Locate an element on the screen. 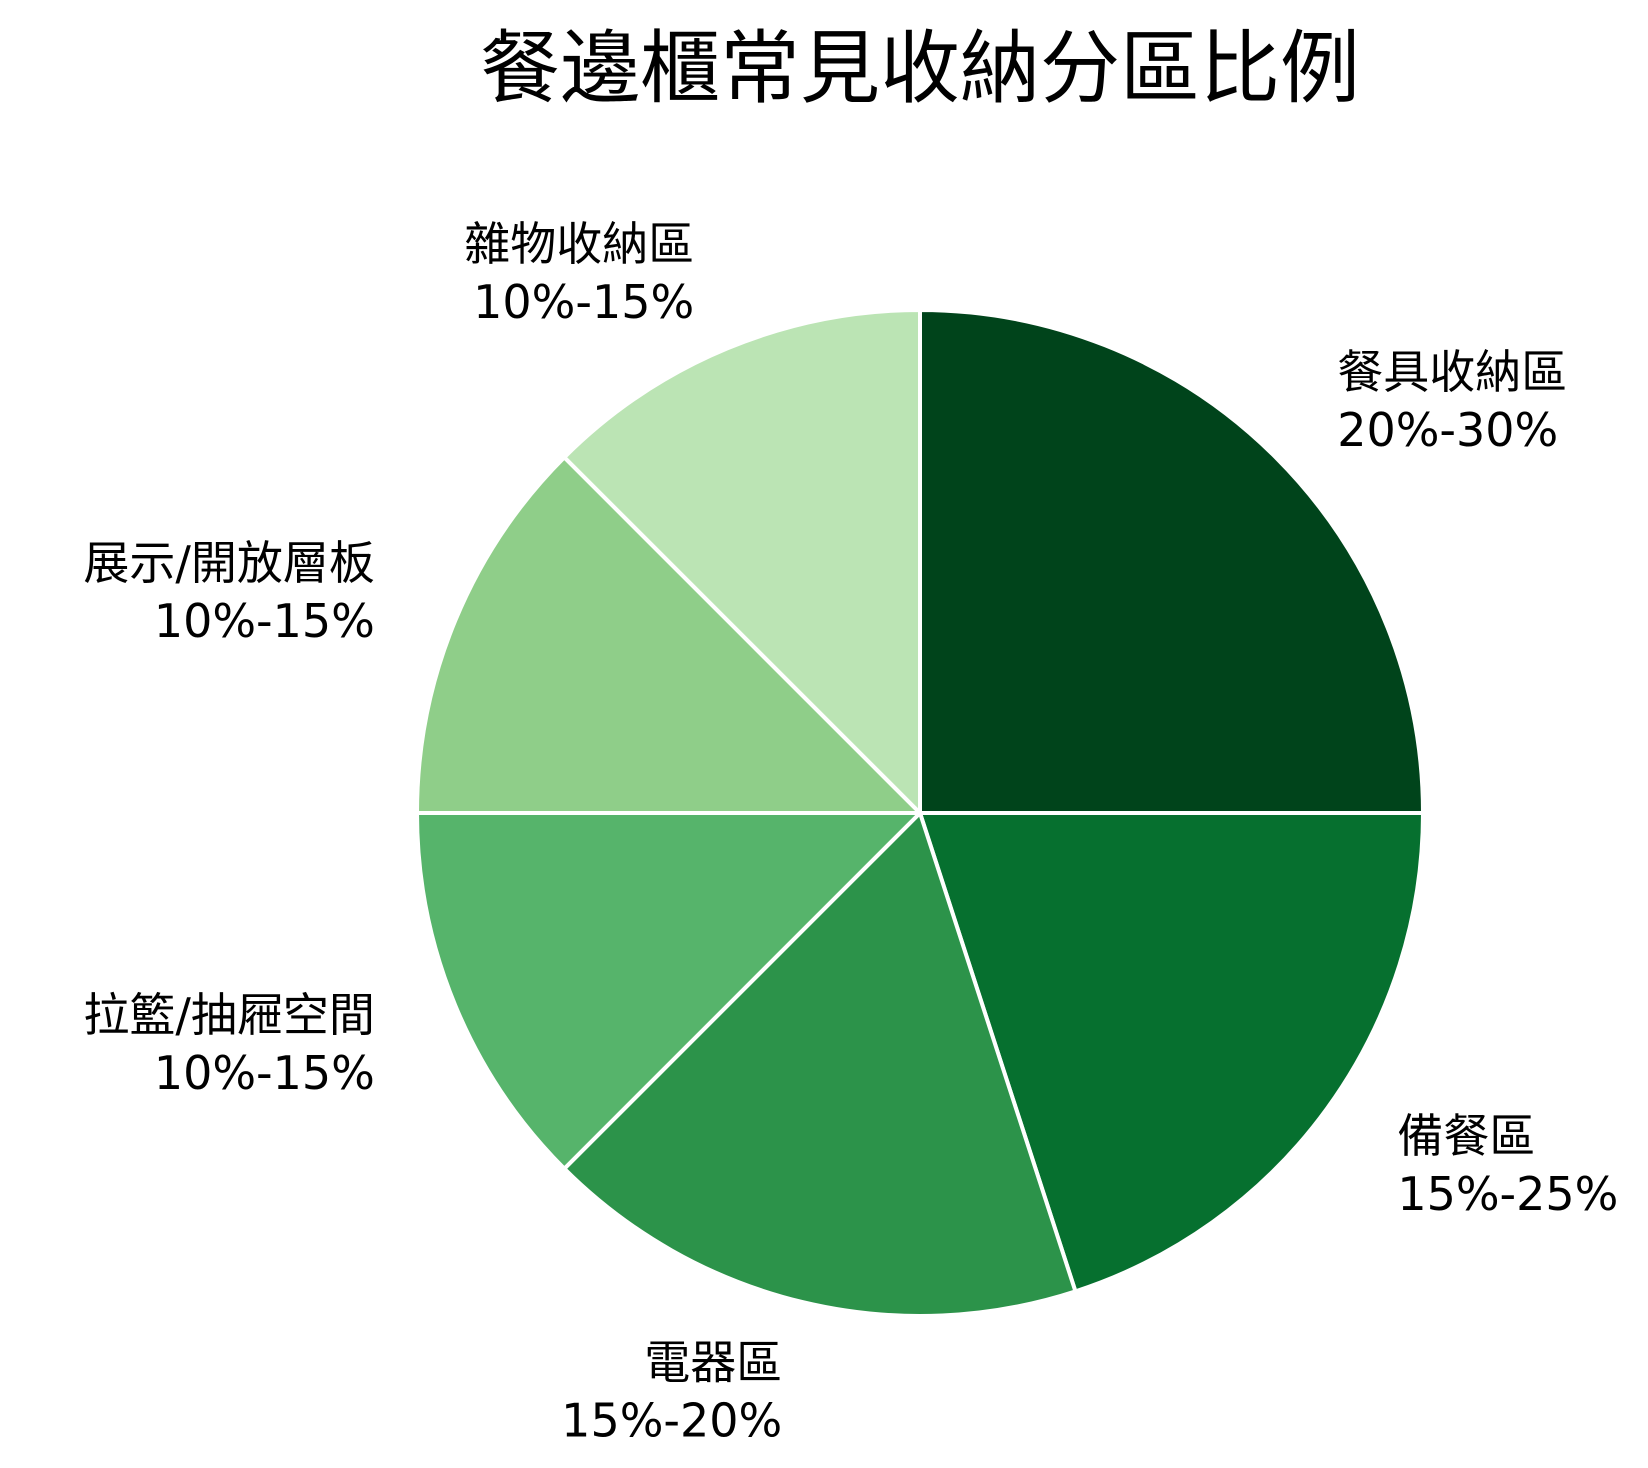  slice-label: 展示/開放層板 is located at coordinates (229, 563).